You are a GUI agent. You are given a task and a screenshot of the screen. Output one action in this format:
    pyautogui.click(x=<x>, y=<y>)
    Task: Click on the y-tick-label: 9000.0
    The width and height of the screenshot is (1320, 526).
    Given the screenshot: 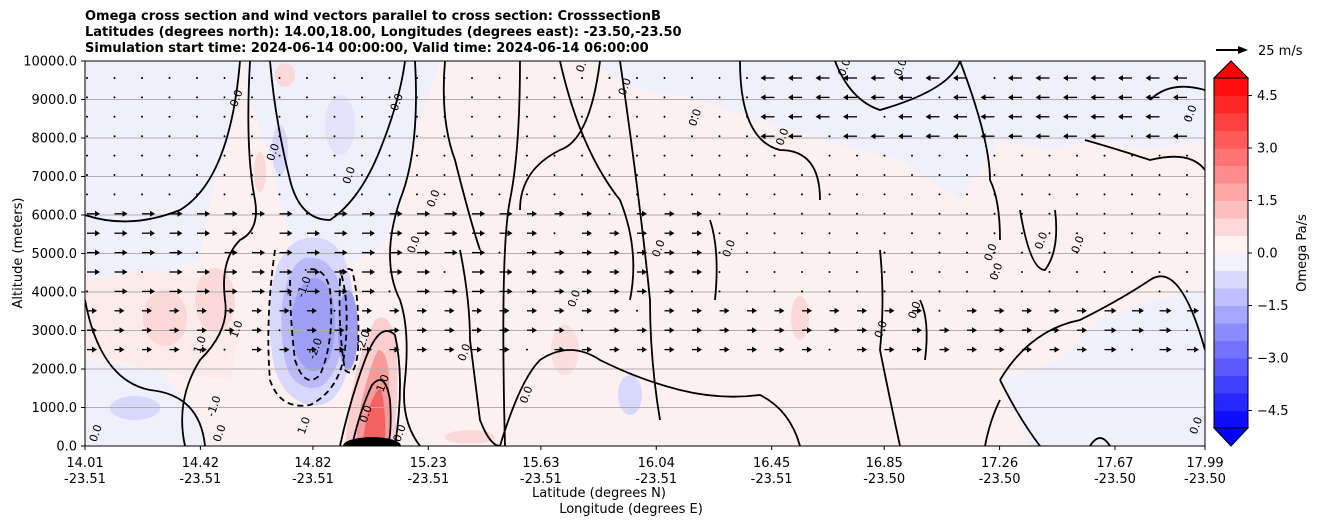 What is the action you would take?
    pyautogui.click(x=55, y=100)
    